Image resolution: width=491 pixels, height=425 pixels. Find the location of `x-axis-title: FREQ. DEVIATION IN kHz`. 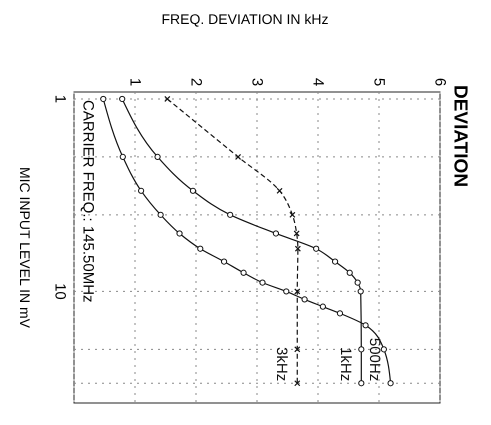

x-axis-title: FREQ. DEVIATION IN kHz is located at coordinates (245, 19).